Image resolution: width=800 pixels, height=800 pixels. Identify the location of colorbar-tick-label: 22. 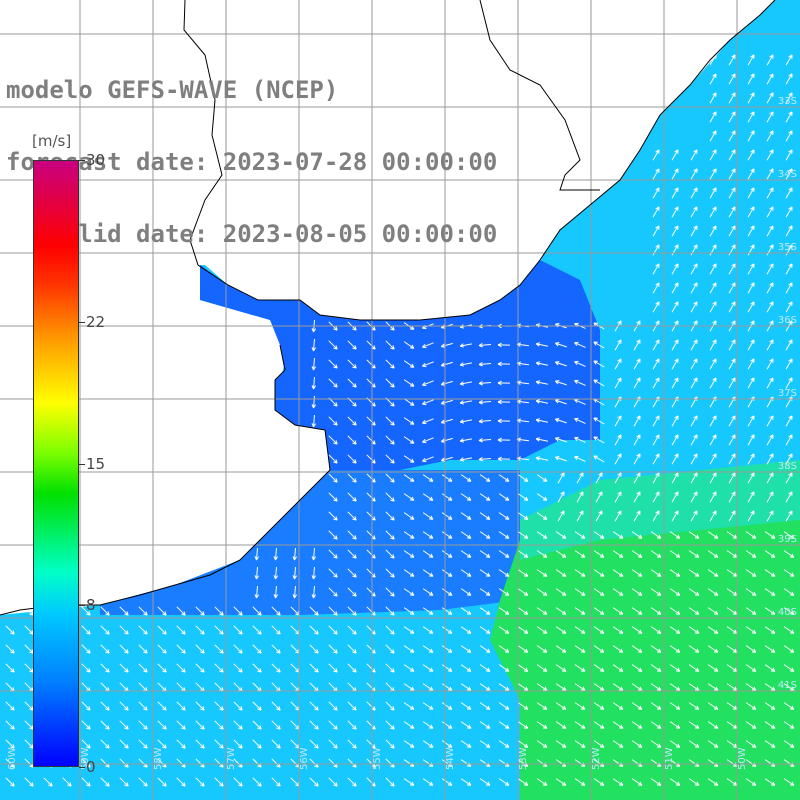
(96, 321).